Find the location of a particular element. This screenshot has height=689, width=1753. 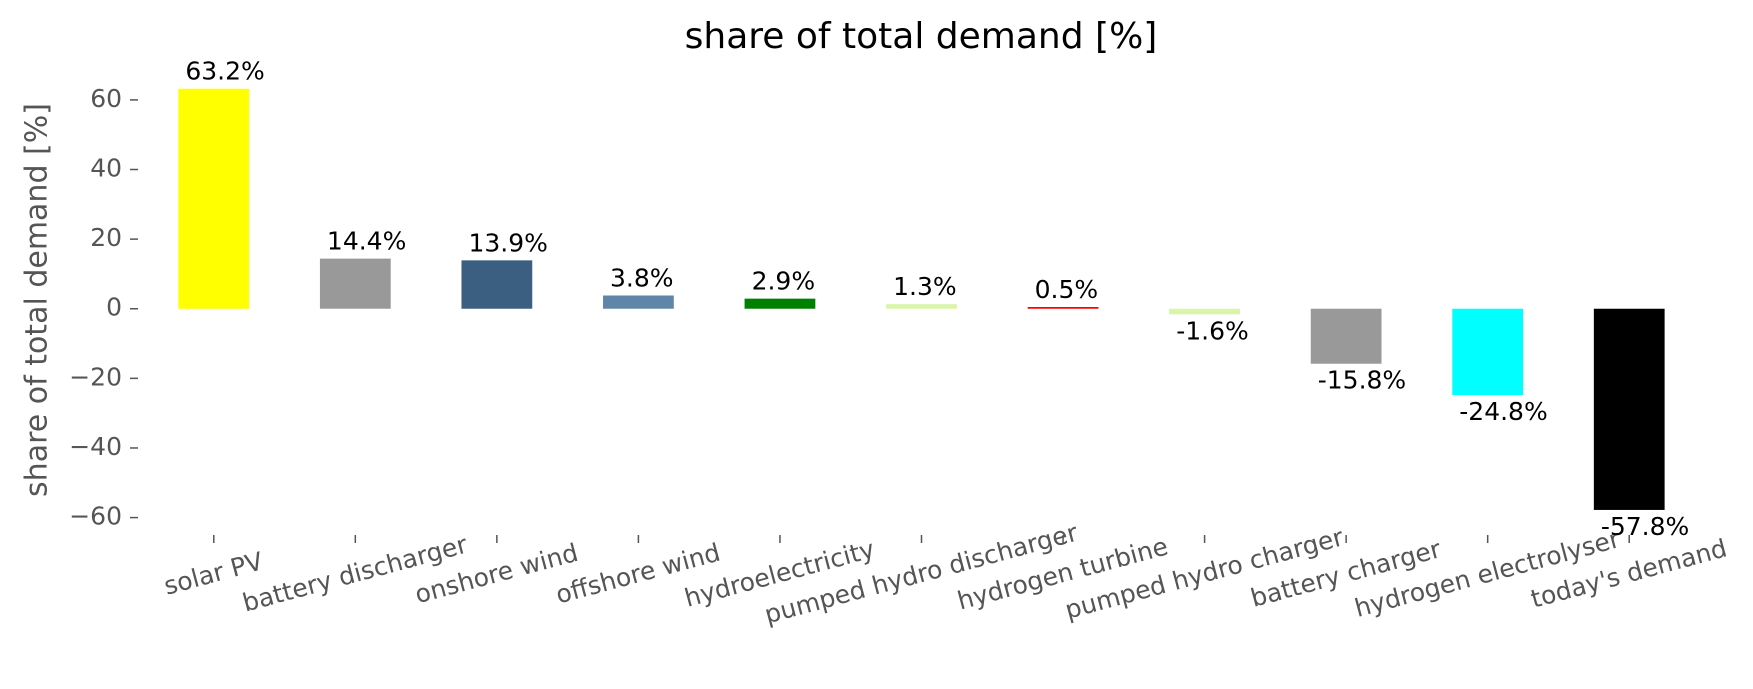

y-tick-label: −20 is located at coordinates (95, 376).